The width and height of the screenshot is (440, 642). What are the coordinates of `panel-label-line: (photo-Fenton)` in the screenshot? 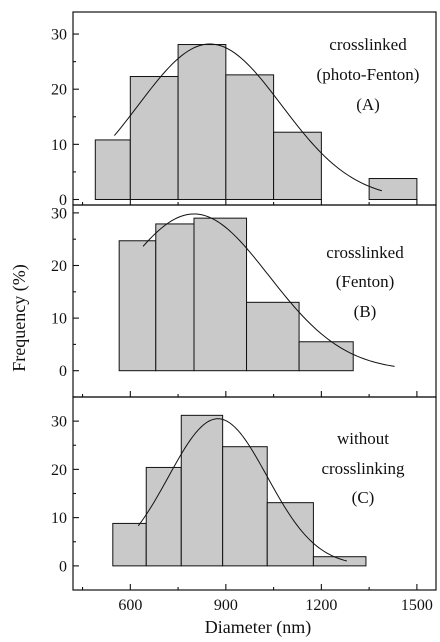 It's located at (368, 74).